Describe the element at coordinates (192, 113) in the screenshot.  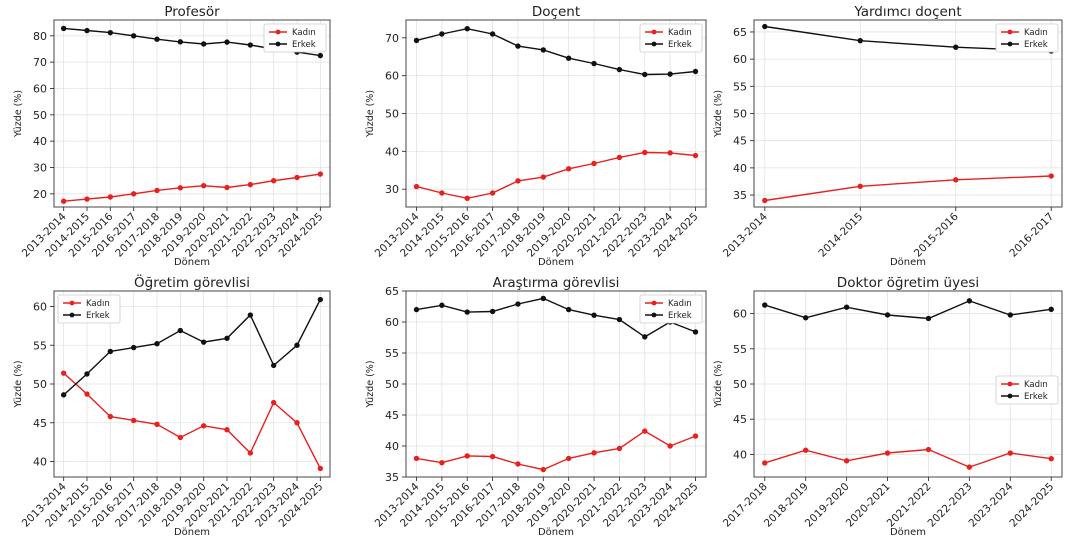
I see `plot-frame` at that location.